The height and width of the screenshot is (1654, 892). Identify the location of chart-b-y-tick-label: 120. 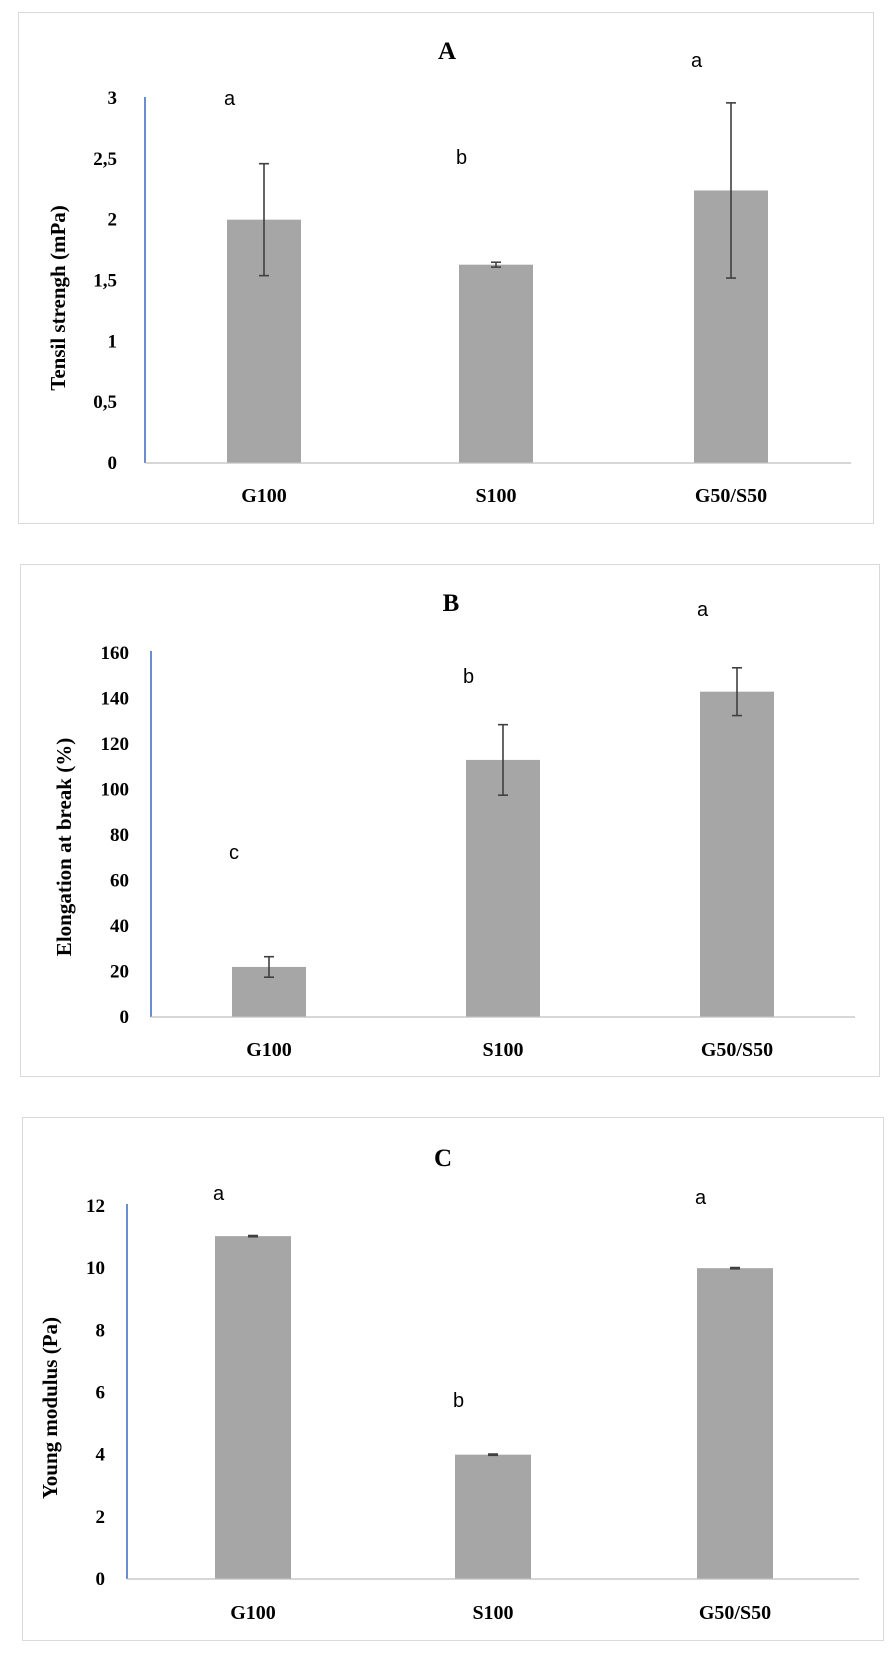
(115, 744).